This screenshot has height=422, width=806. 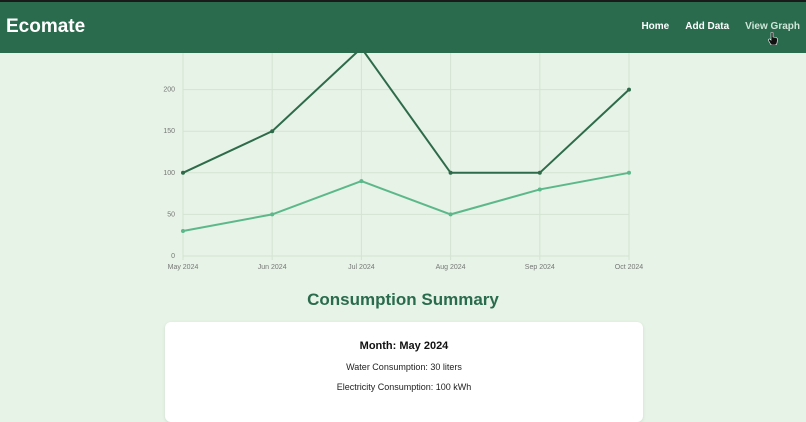 I want to click on nav-view-graph: View Graph, so click(x=772, y=26).